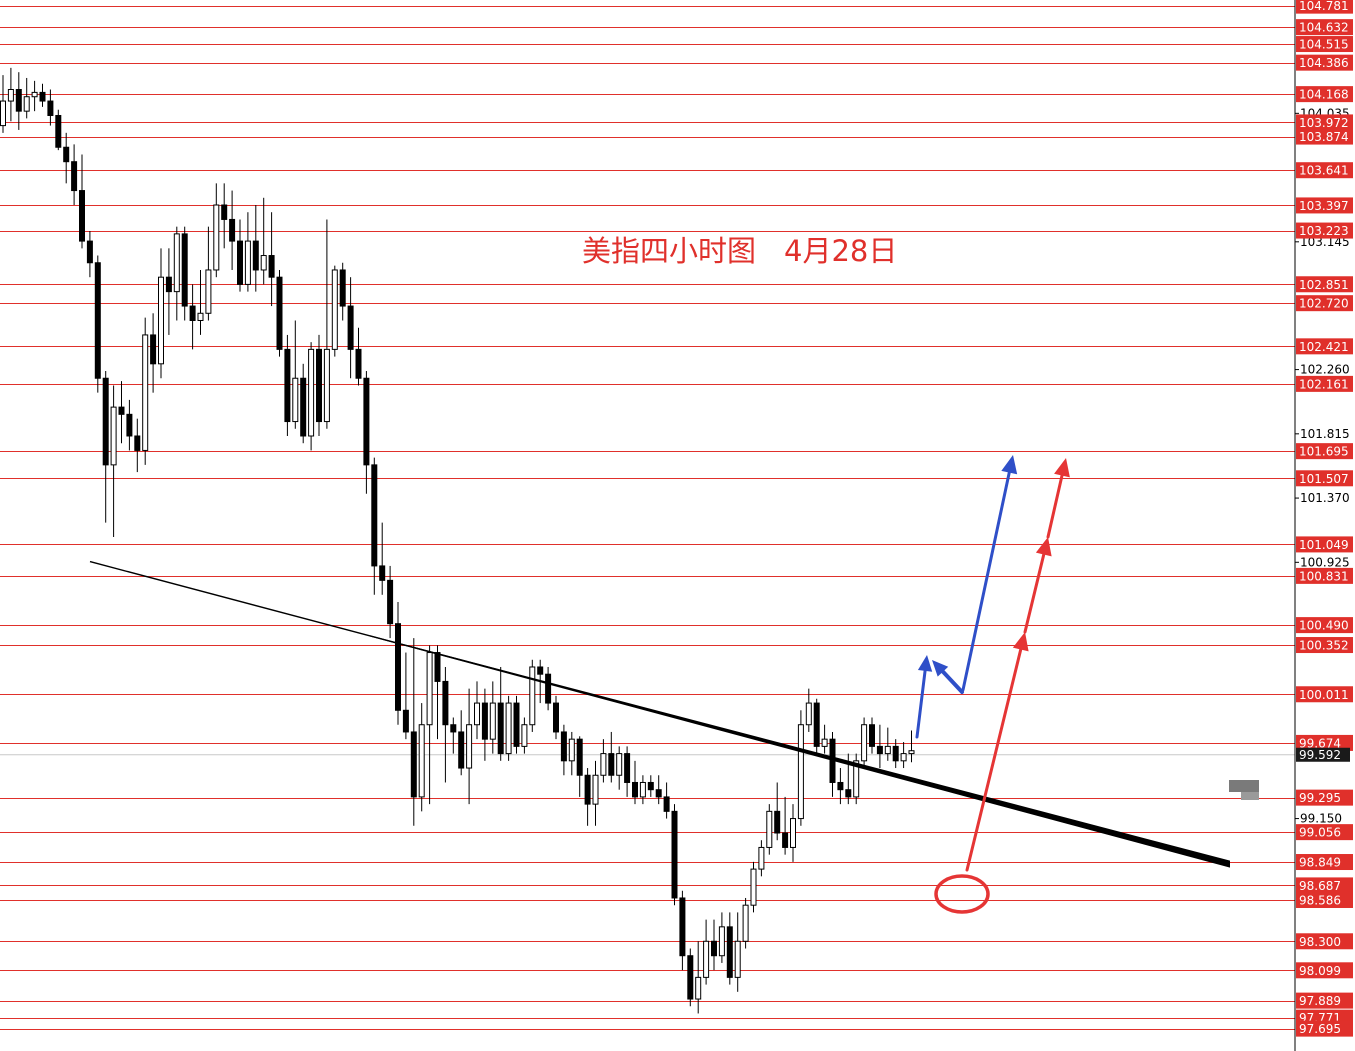  I want to click on level-label-8: 103.397, so click(1324, 206).